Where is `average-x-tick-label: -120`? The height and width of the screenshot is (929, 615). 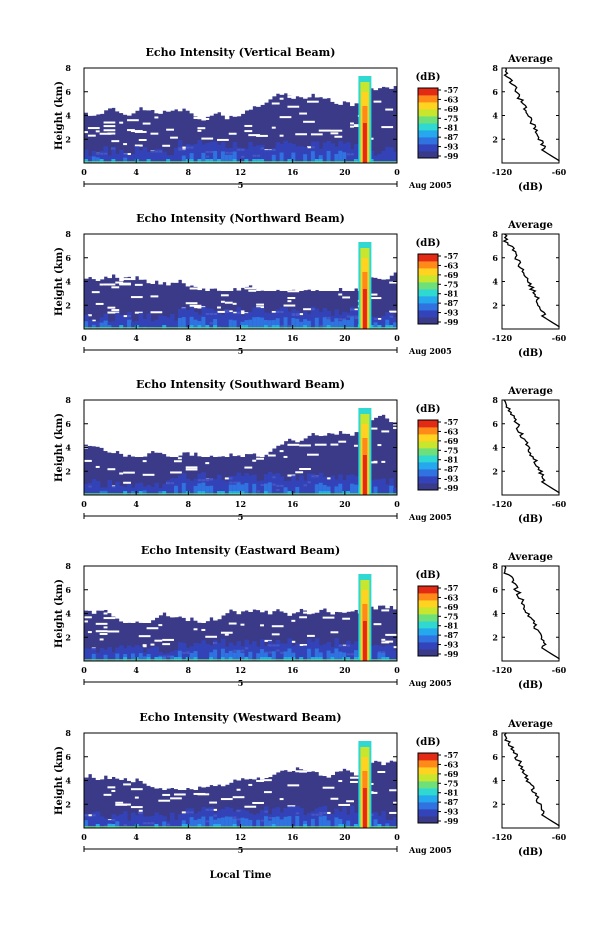
average-x-tick-label: -120 is located at coordinates (502, 837).